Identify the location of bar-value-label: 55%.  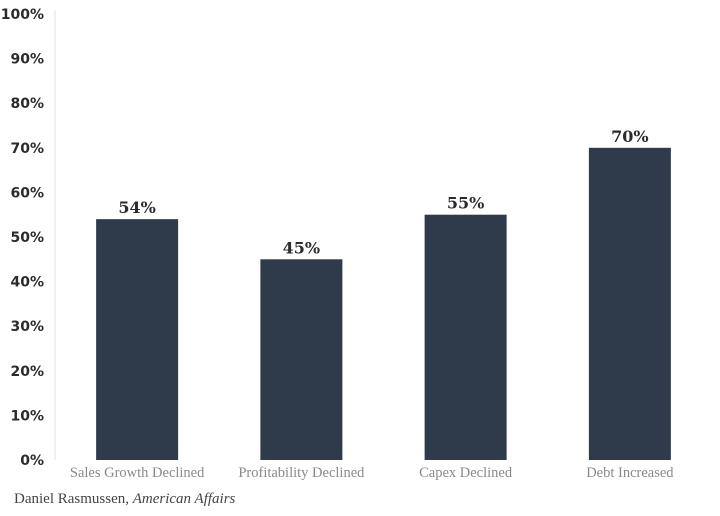
(465, 203).